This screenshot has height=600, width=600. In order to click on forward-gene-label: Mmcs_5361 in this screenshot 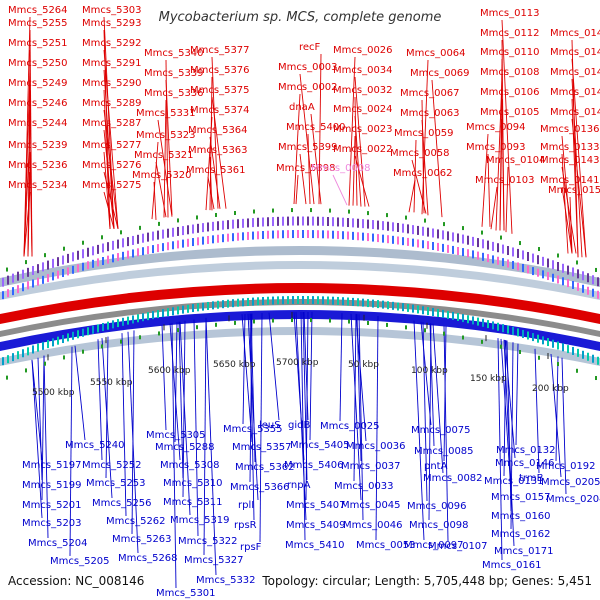, I will do `click(216, 170)`.